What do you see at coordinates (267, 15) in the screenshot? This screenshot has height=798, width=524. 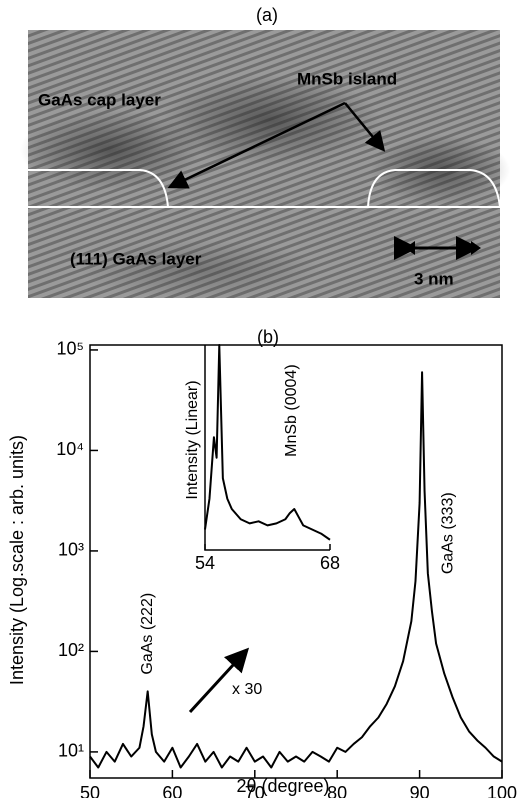 I see `panel-a-title: (a)` at bounding box center [267, 15].